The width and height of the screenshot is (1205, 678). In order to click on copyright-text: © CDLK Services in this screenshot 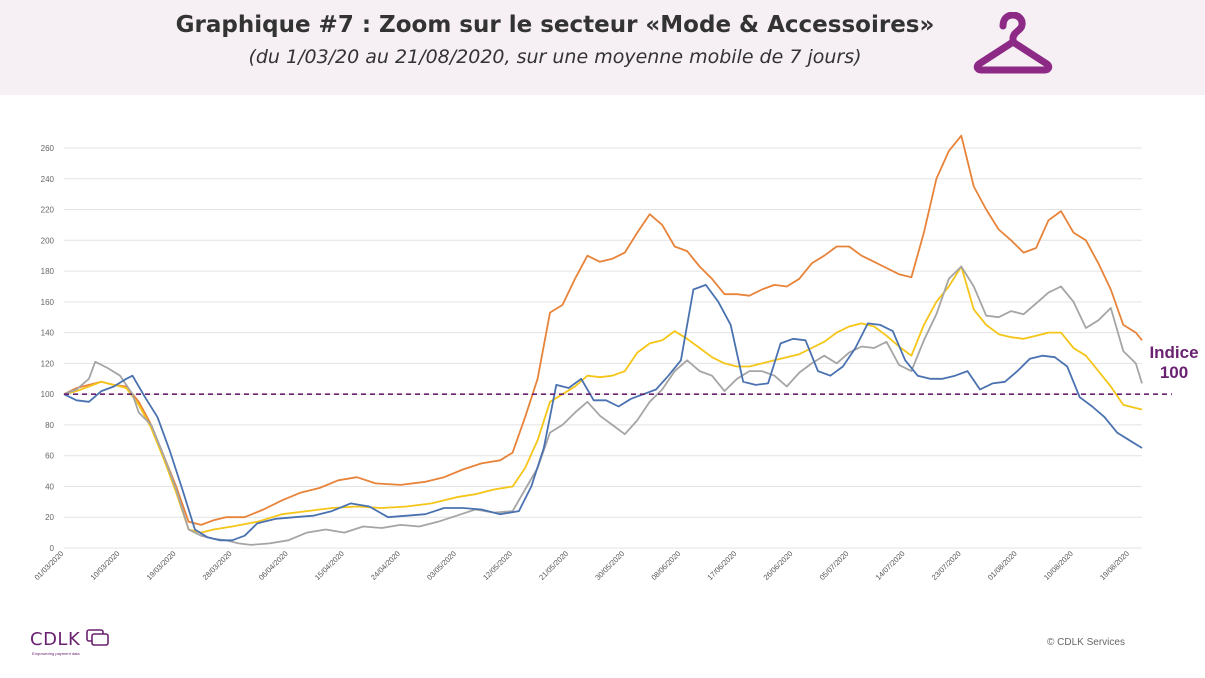, I will do `click(1086, 642)`.